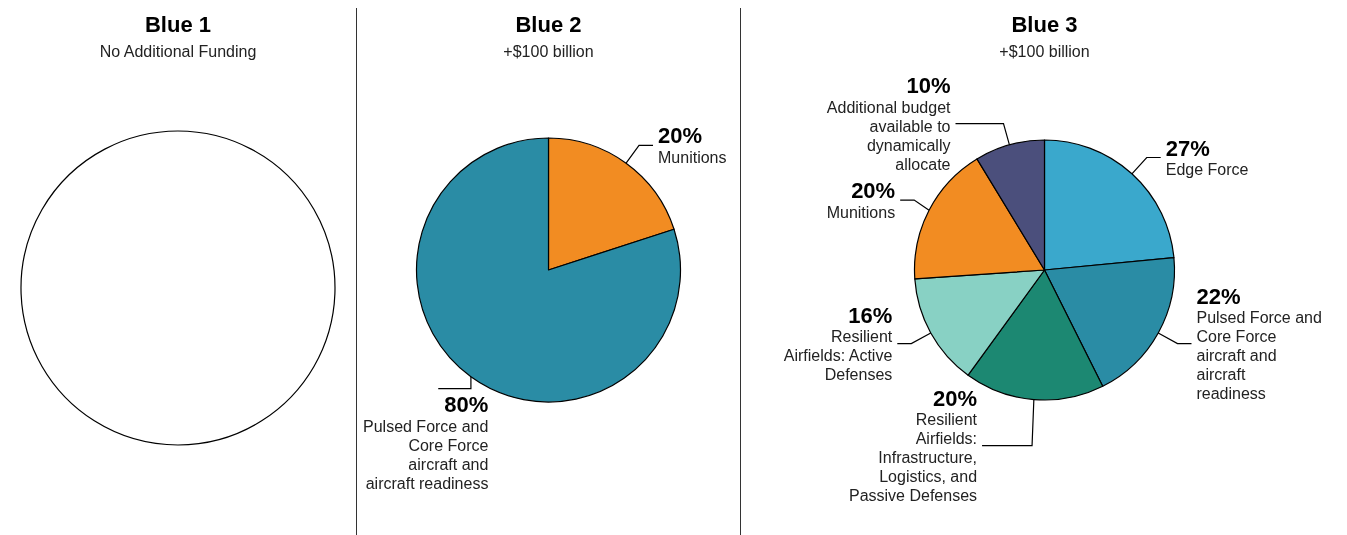 This screenshot has width=1347, height=535. Describe the element at coordinates (466, 405) in the screenshot. I see `data-label: 80%` at that location.